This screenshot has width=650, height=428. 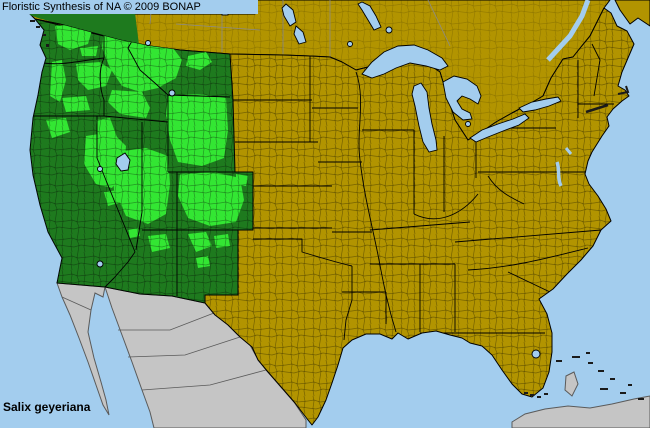 I want to click on region-cuba, so click(x=580, y=411).